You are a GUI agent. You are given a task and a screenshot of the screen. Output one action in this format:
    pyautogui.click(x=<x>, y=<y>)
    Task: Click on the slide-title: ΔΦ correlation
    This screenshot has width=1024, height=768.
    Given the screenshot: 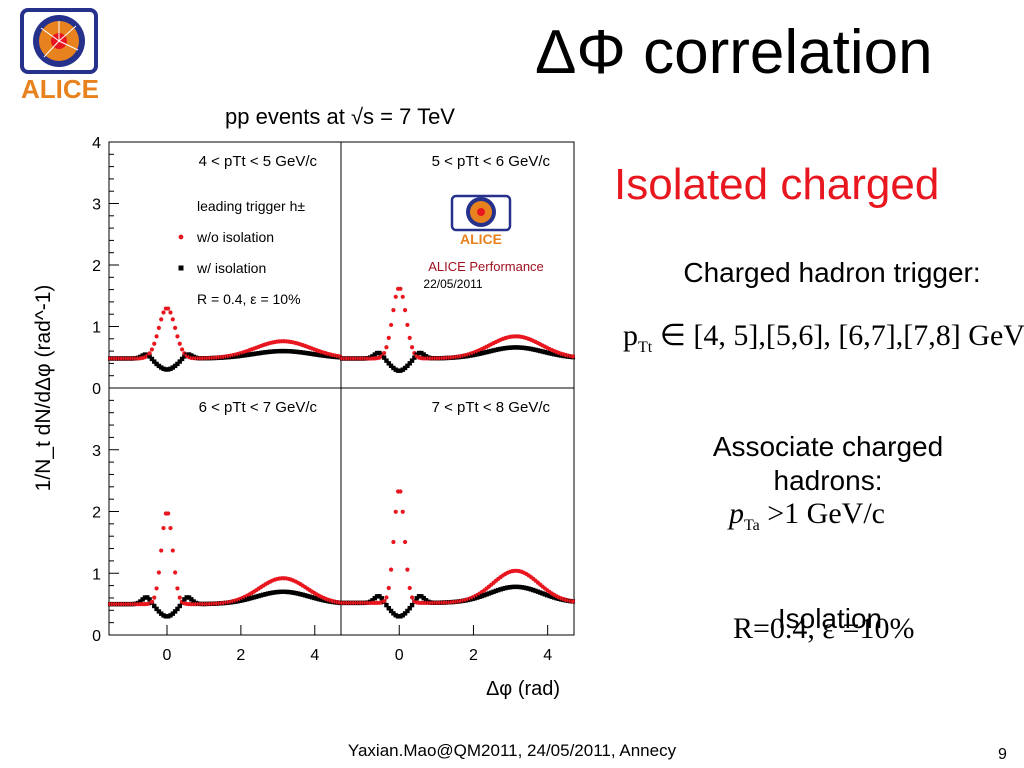 What is the action you would take?
    pyautogui.click(x=734, y=52)
    